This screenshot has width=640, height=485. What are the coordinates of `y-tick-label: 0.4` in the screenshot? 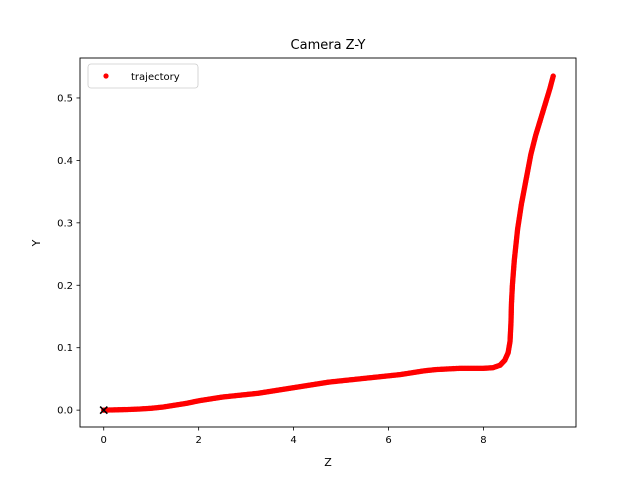 It's located at (65, 161).